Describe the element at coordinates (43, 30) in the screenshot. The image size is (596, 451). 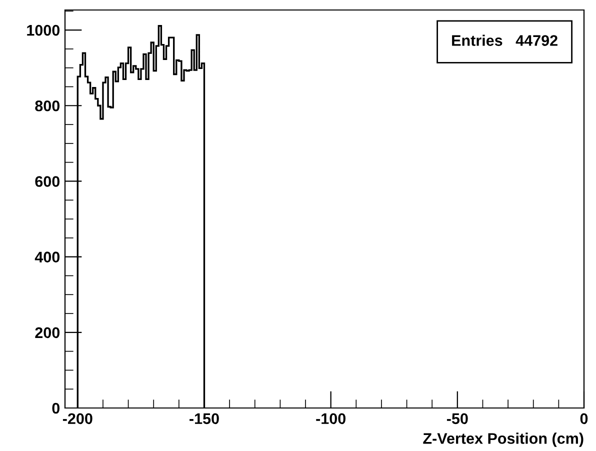
I see `y-tick-label: 1000` at that location.